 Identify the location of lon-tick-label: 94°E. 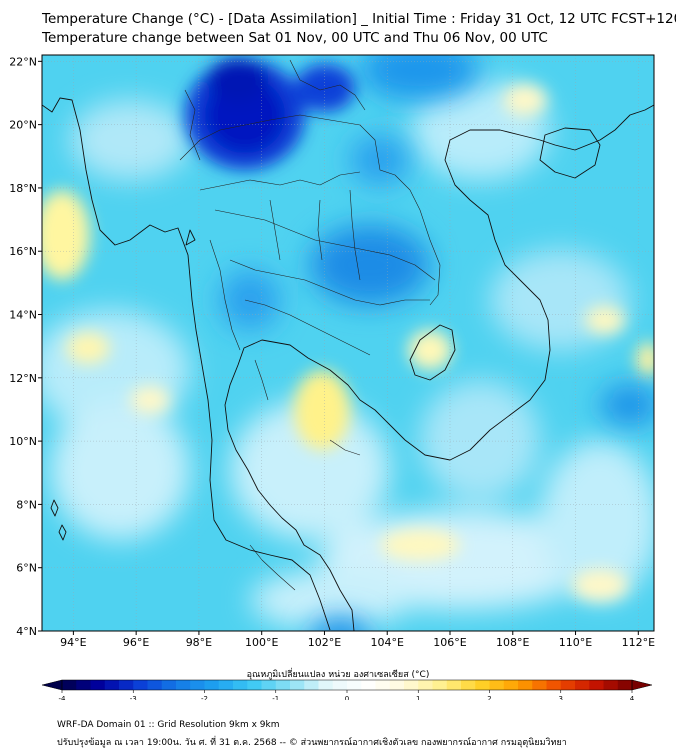
(73, 642).